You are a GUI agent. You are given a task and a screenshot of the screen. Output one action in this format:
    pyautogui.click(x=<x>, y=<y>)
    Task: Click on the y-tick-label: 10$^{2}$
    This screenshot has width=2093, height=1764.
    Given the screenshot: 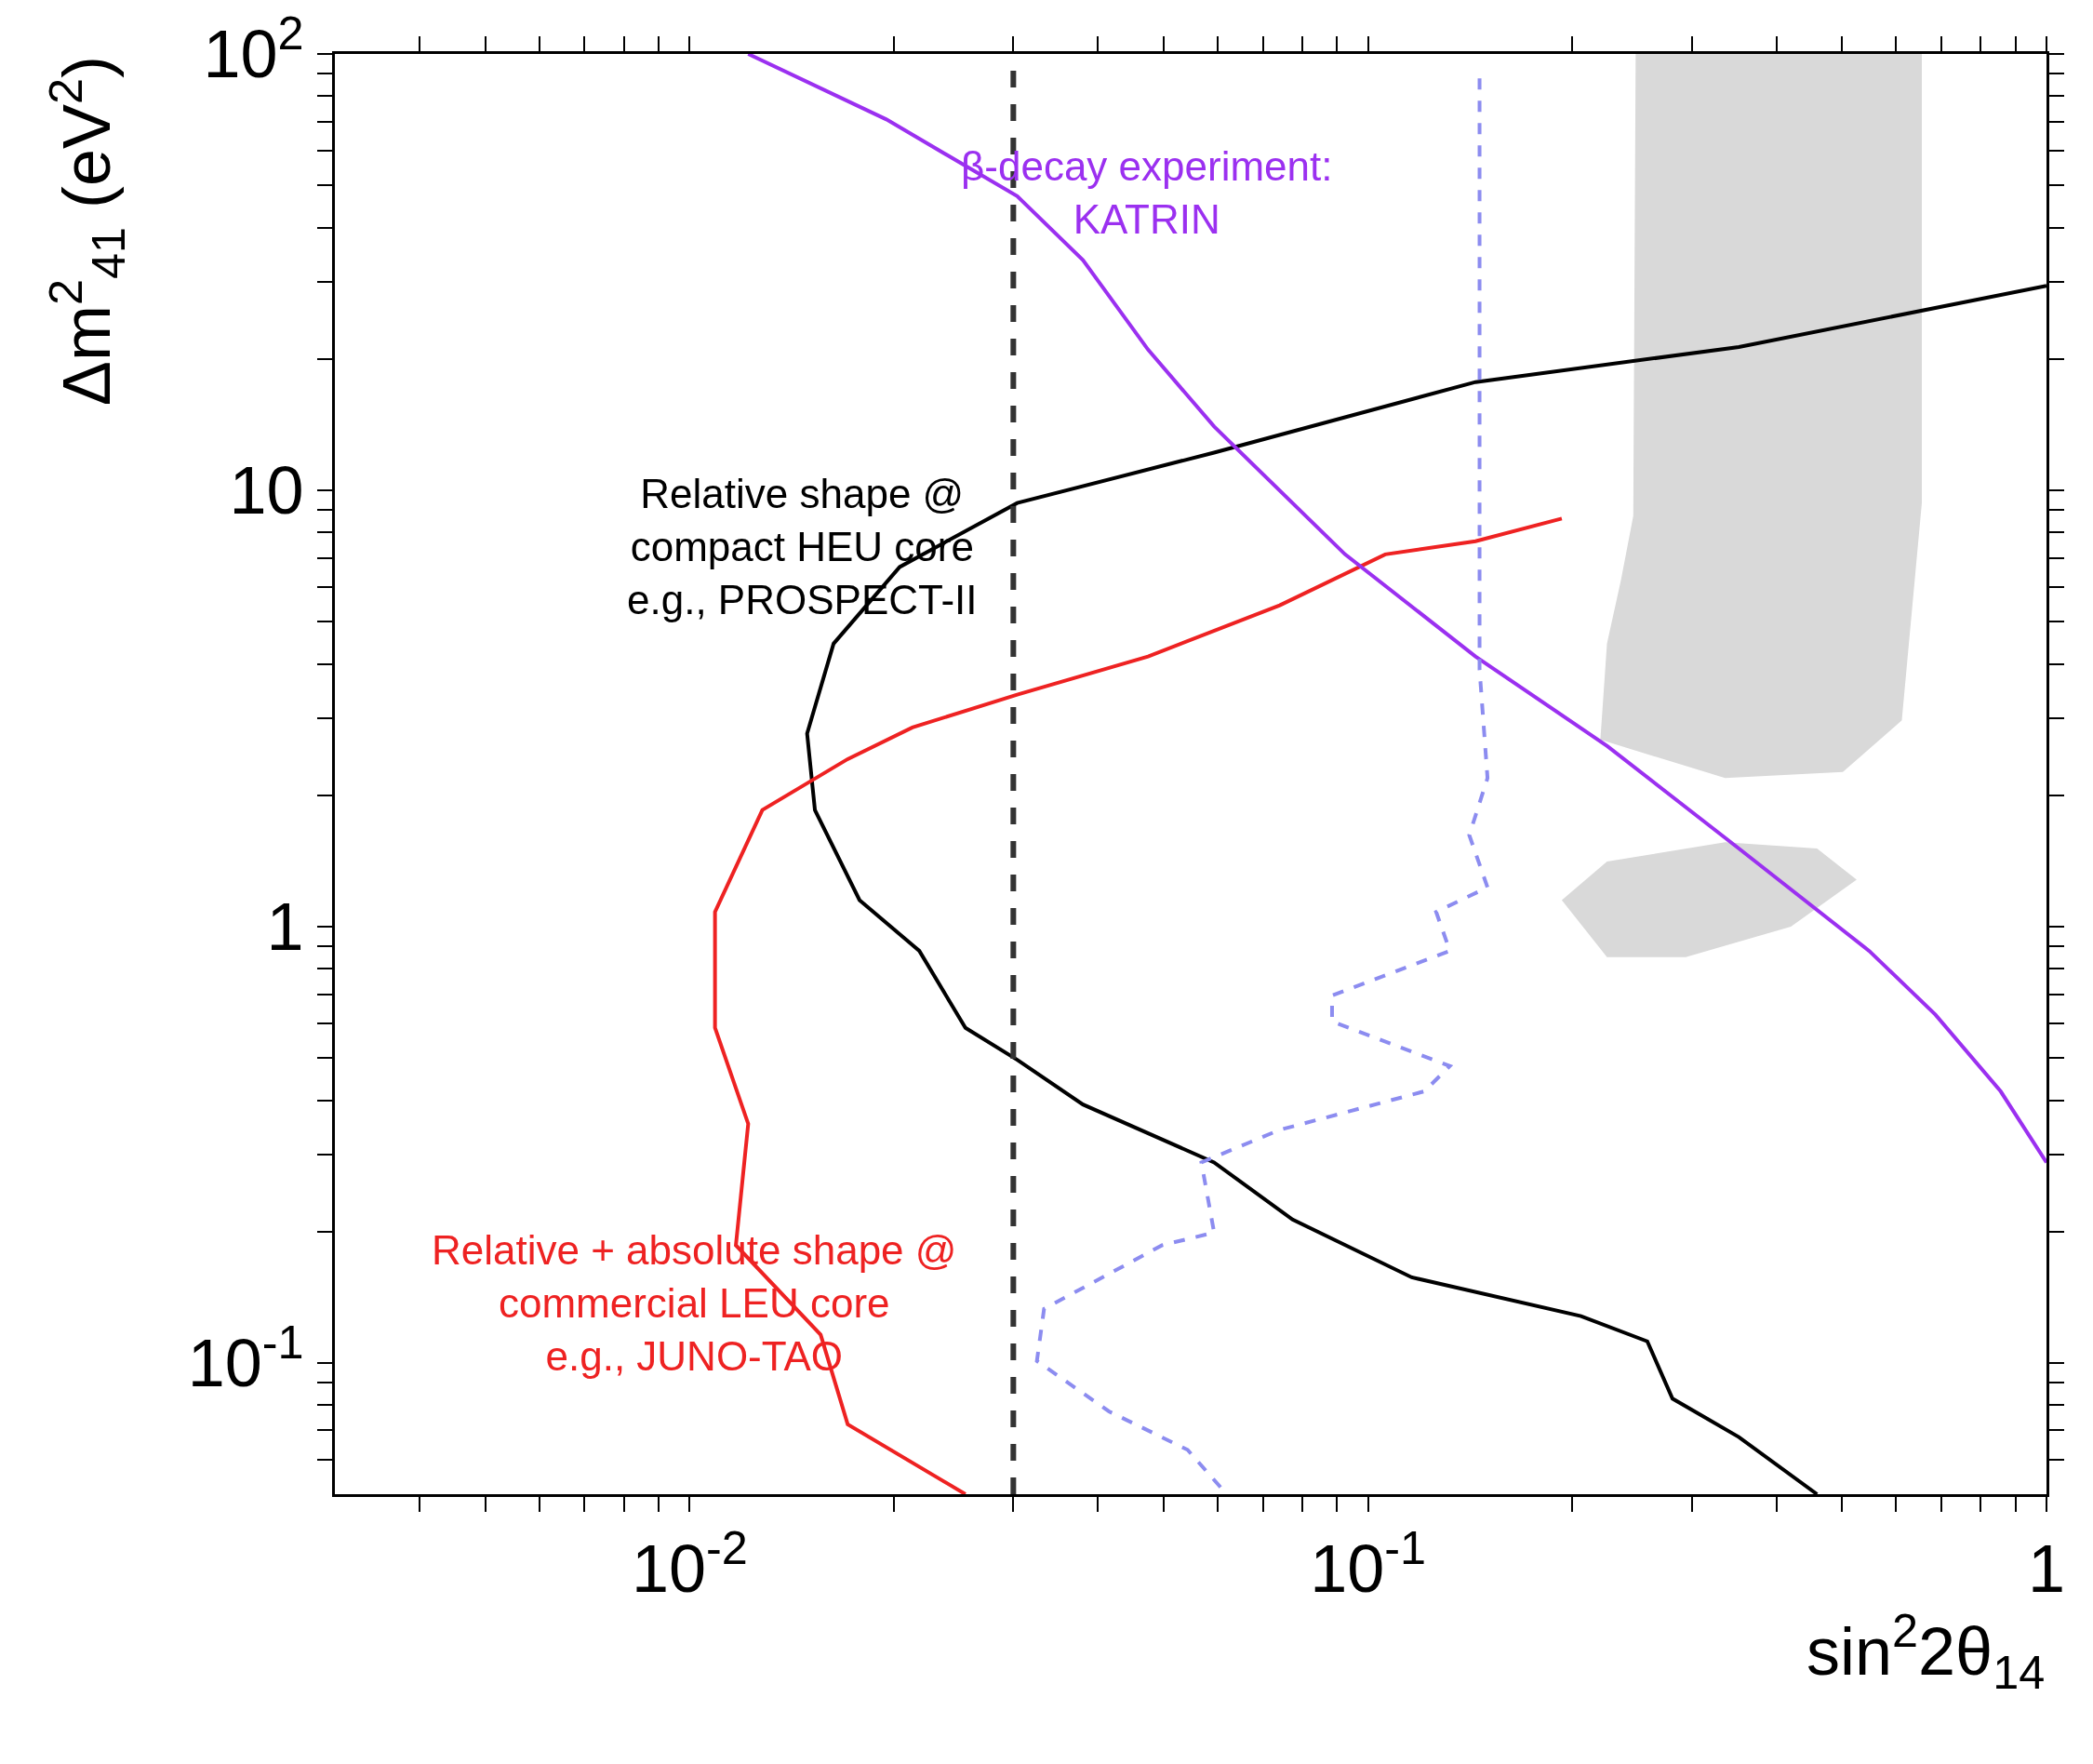 What is the action you would take?
    pyautogui.click(x=253, y=49)
    